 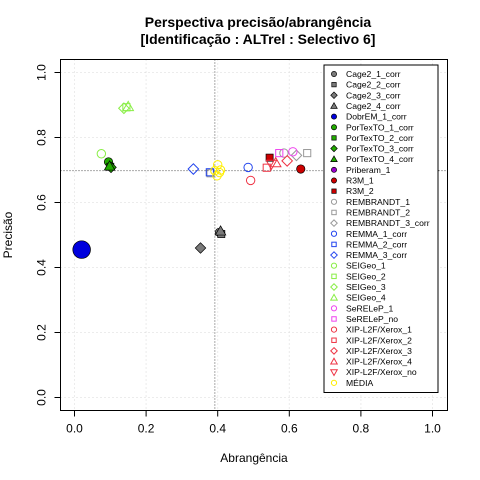 I want to click on legend-label-3: Cage2_4_corr, so click(x=373, y=106).